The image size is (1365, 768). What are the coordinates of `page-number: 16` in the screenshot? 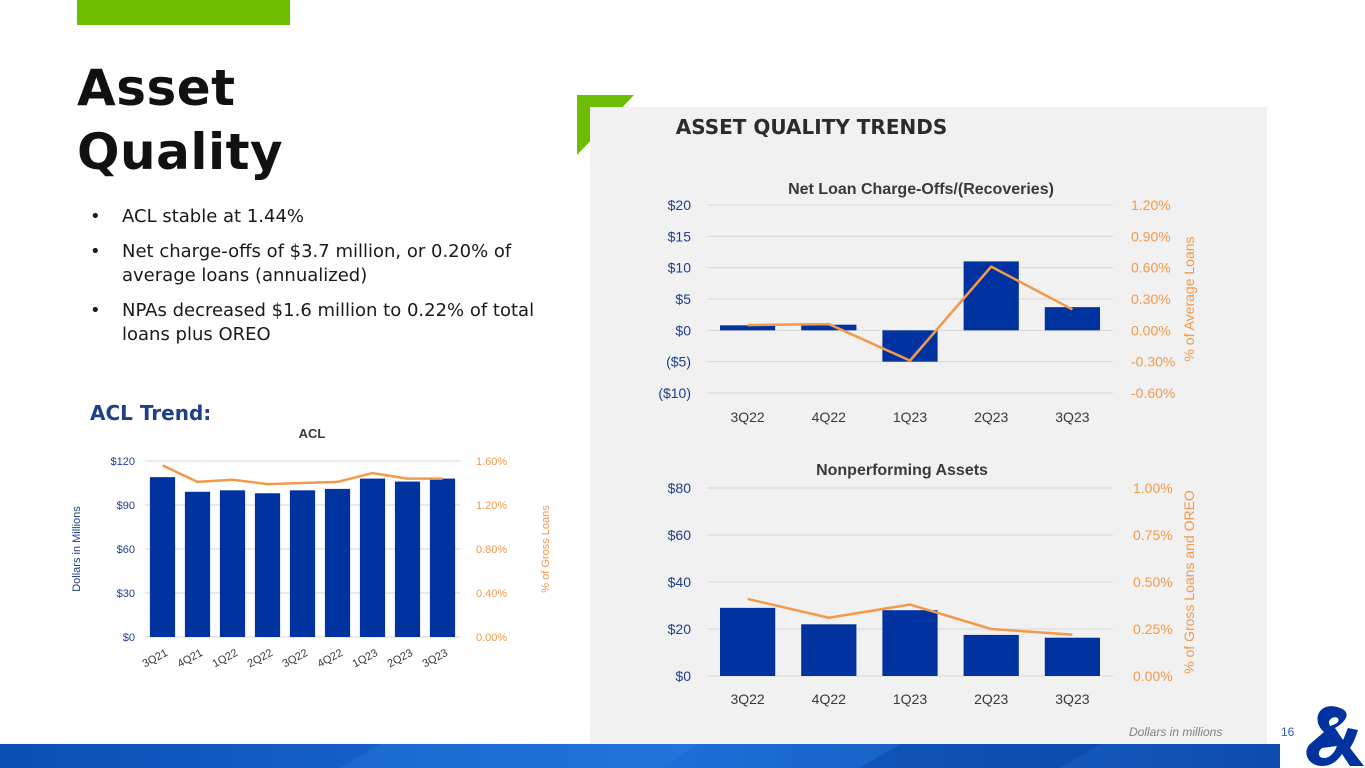 It's located at (1288, 732).